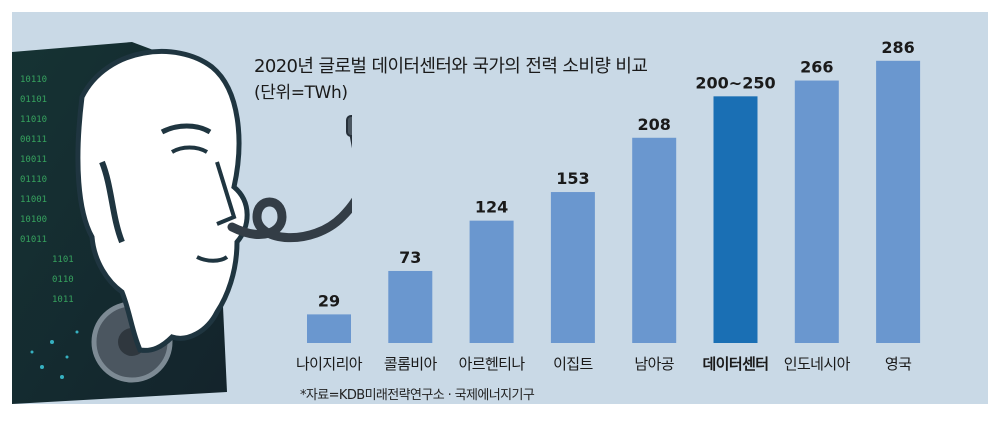 Image resolution: width=1000 pixels, height=441 pixels. What do you see at coordinates (572, 178) in the screenshot?
I see `value-label-4: 153` at bounding box center [572, 178].